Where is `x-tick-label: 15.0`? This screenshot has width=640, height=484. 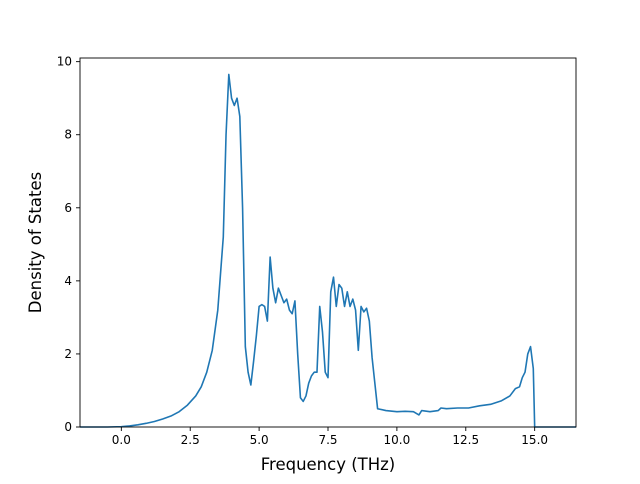
x-tick-label: 15.0 is located at coordinates (534, 440).